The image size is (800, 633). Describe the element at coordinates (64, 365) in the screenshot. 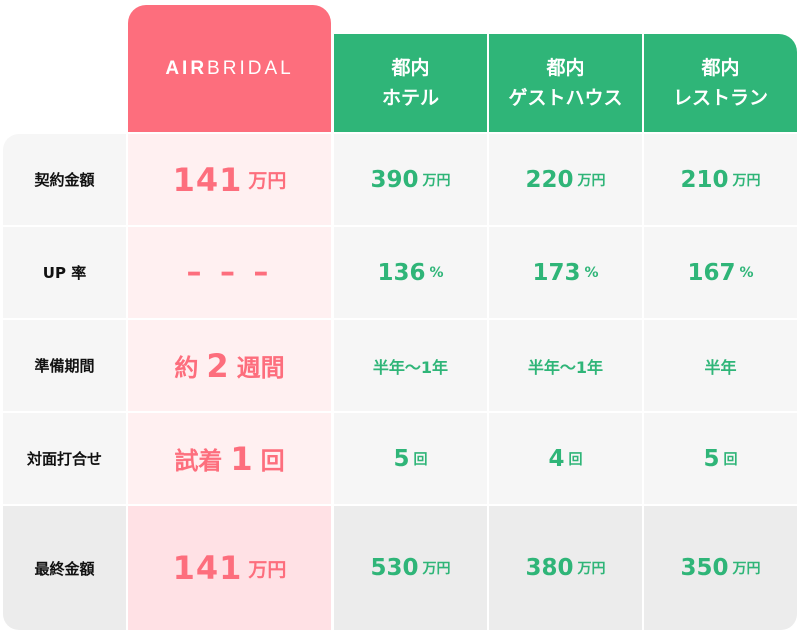

I see `row-label-prep-period: 準備期間` at that location.